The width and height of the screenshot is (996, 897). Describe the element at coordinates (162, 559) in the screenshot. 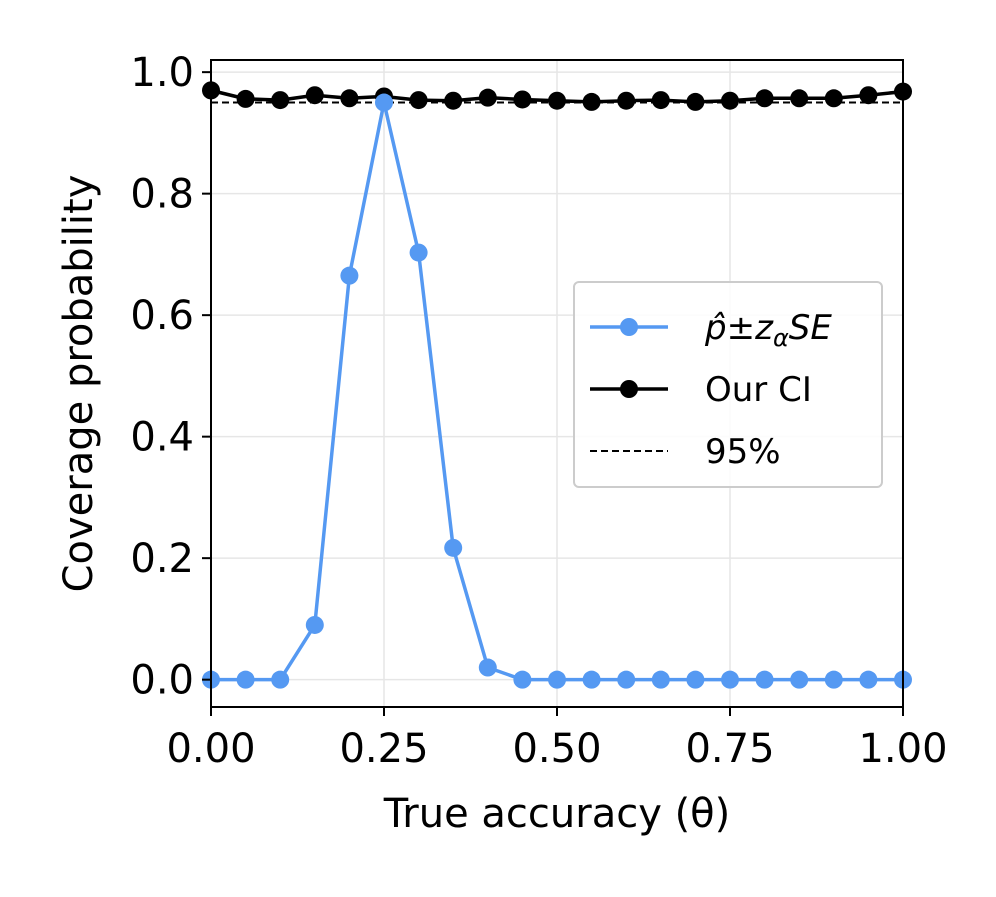

I see `y-tick-label: 0.2` at that location.